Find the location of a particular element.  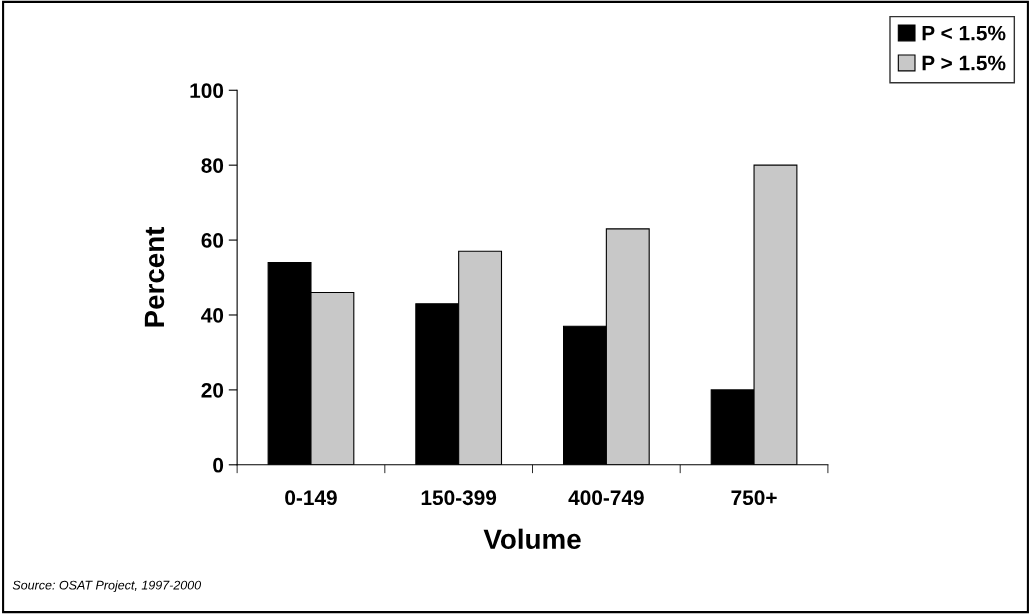

y-tick-label: 20 is located at coordinates (212, 390).